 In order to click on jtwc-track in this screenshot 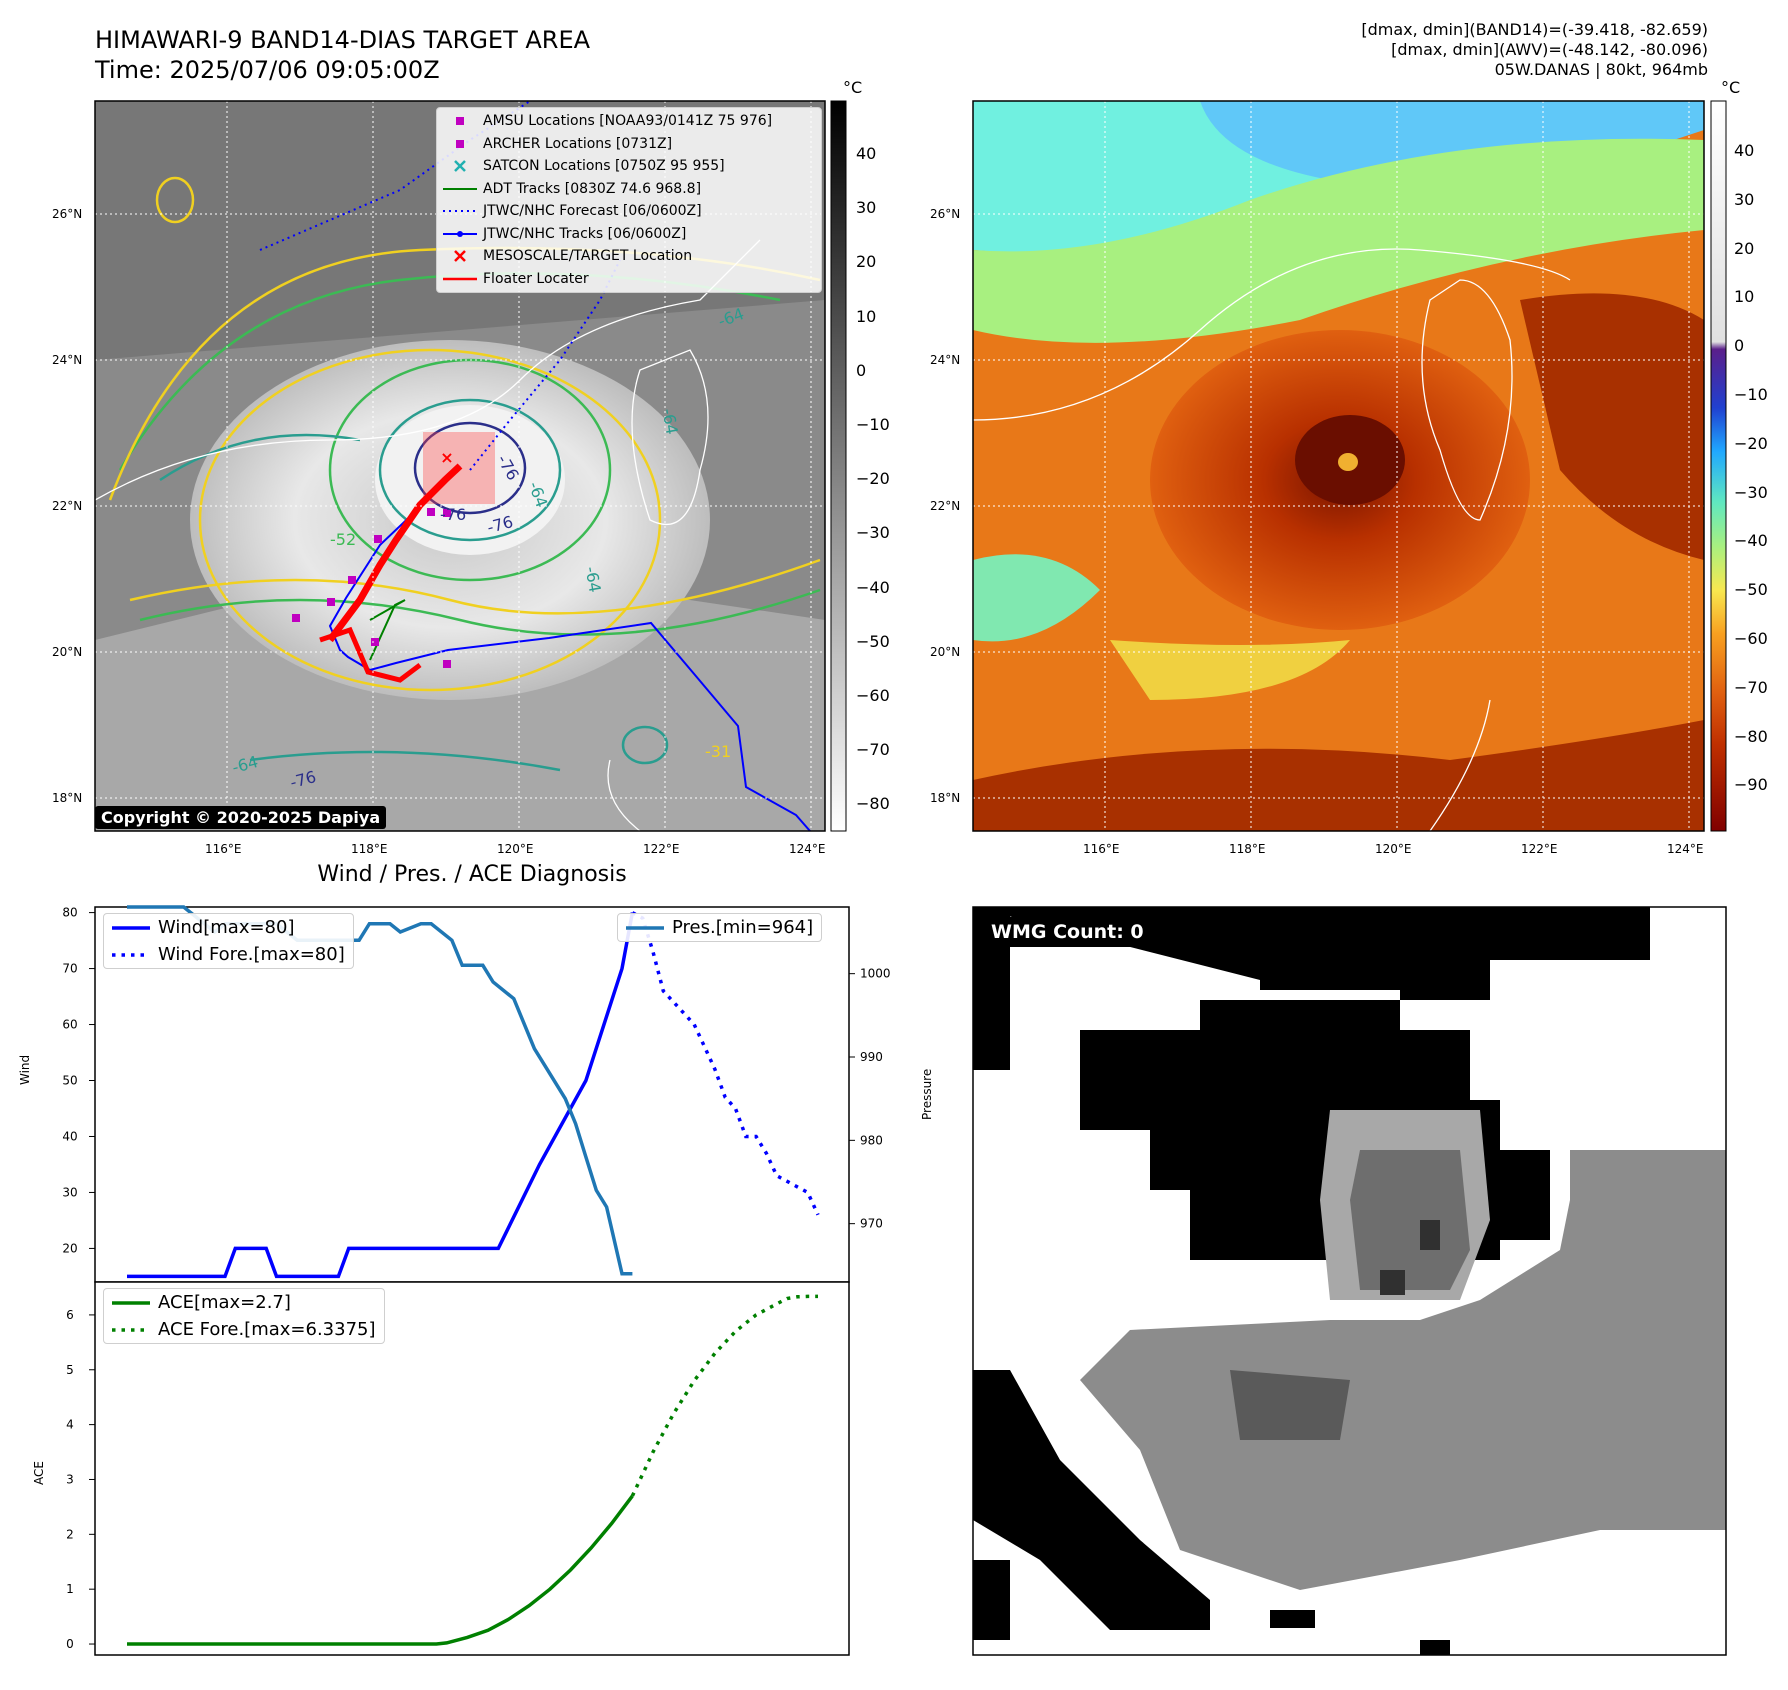, I will do `click(569, 648)`.